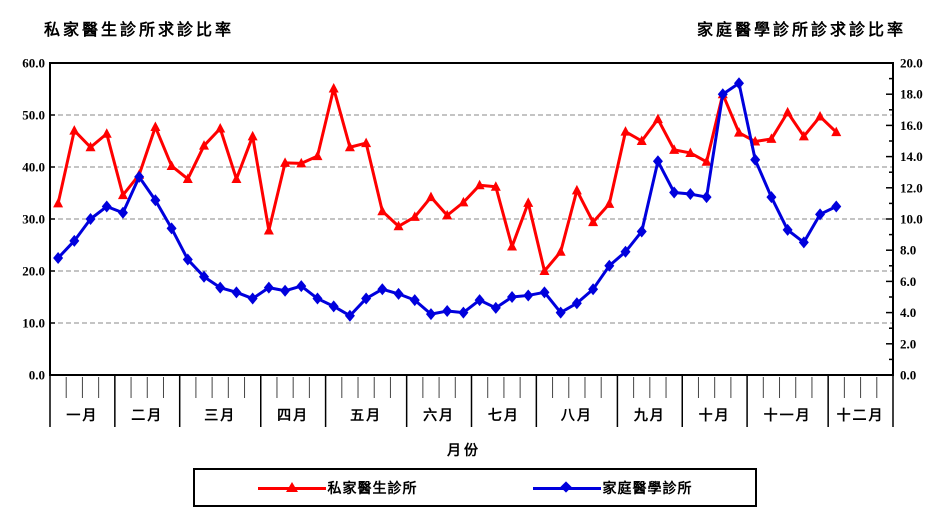 Image resolution: width=948 pixels, height=514 pixels. I want to click on x-axis-title: 月份, so click(464, 450).